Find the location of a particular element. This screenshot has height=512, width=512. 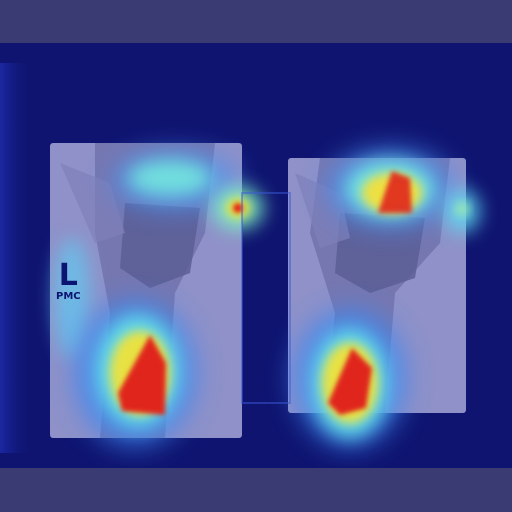

side-marker-letter: L is located at coordinates (68, 275).